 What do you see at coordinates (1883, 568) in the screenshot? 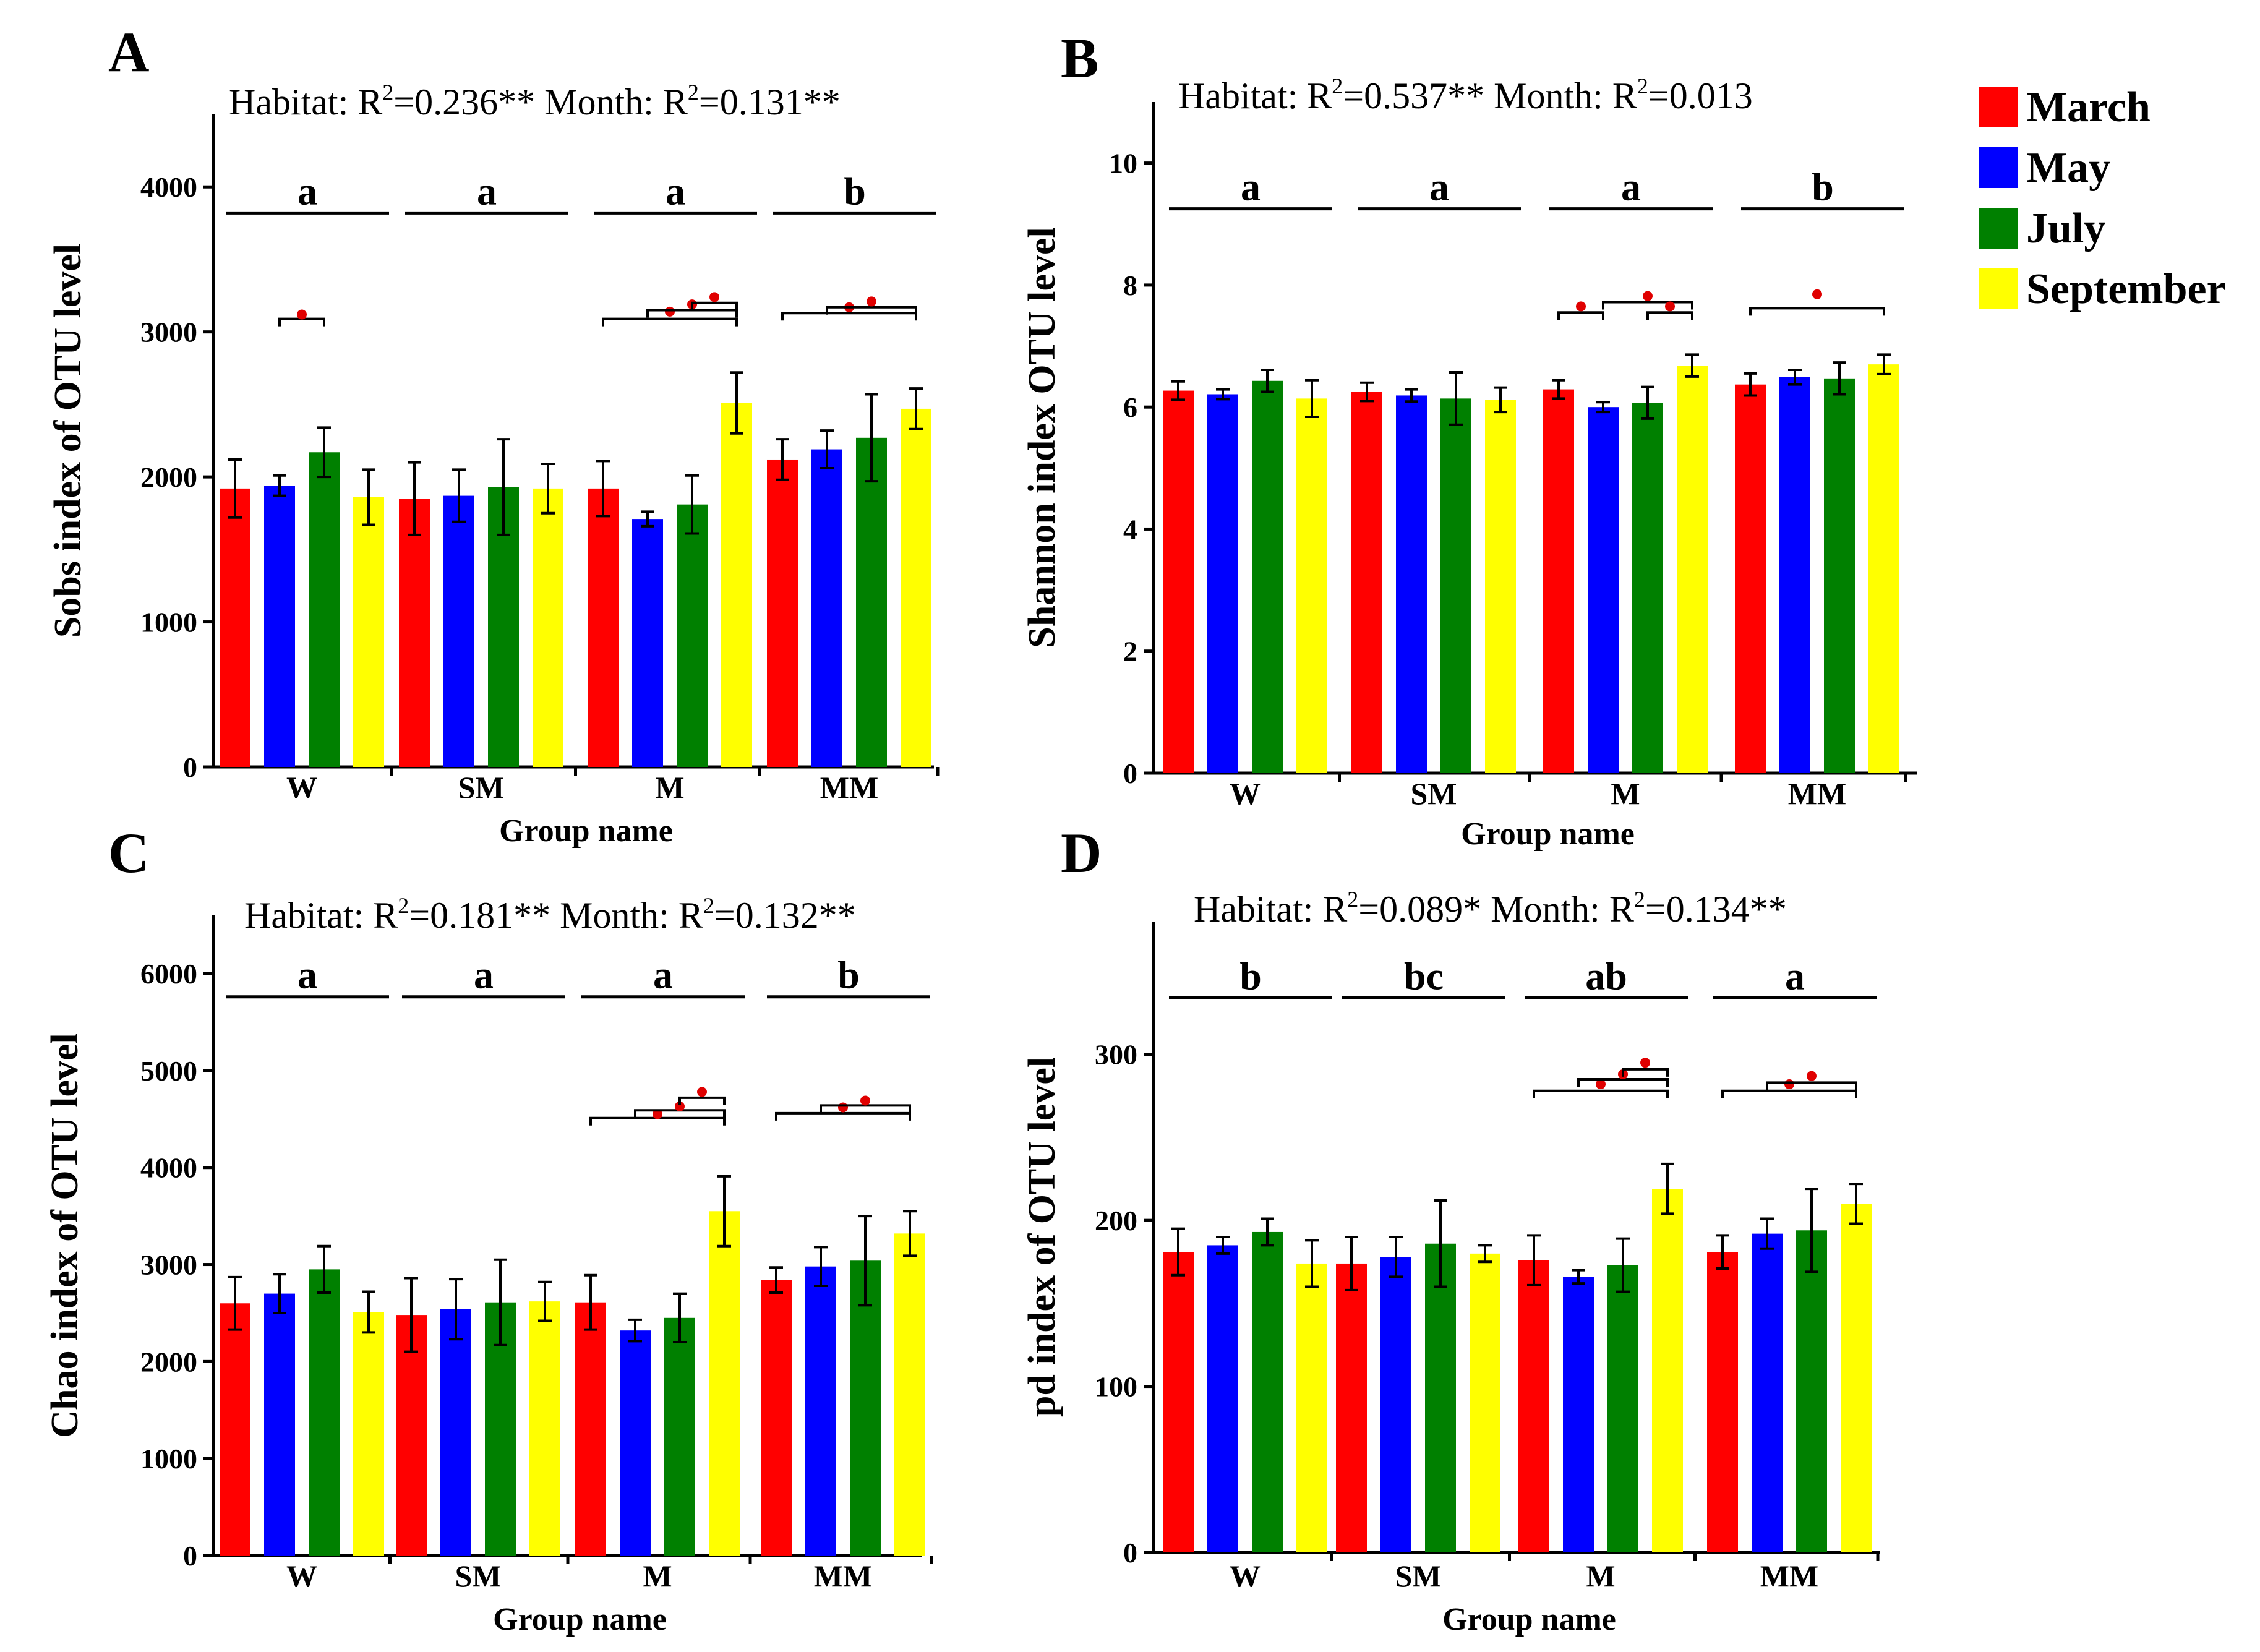
I see `bar-september-mm` at bounding box center [1883, 568].